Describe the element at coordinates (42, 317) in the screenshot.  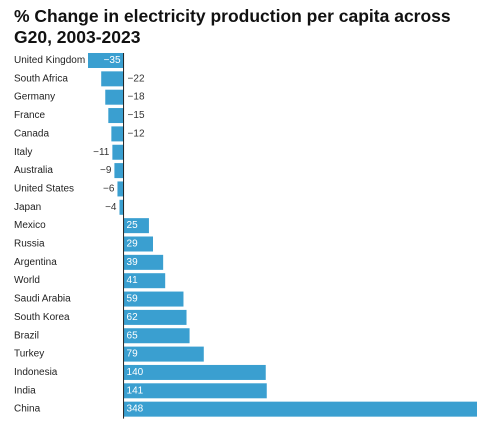
I see `category-label-south-korea: South Korea` at that location.